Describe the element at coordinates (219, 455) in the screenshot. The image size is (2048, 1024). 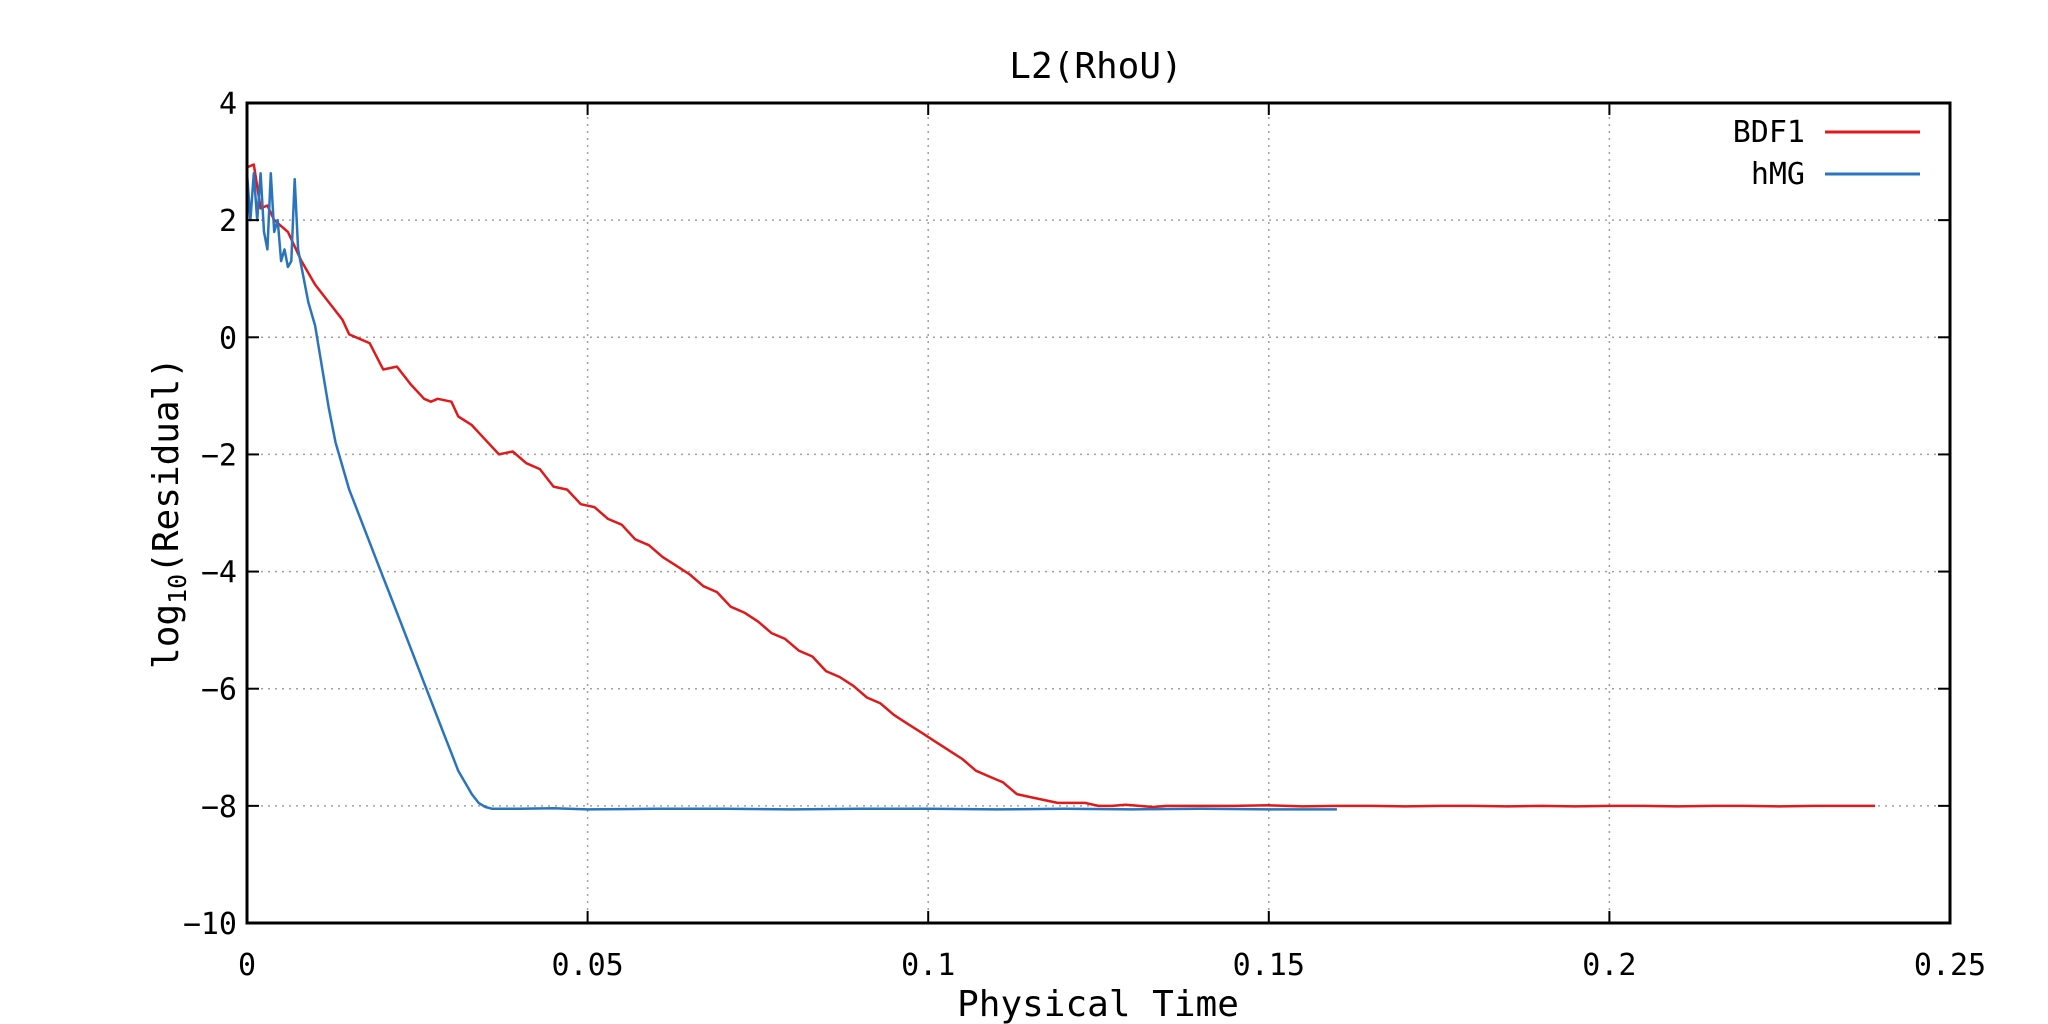
I see `y-tick-label: −2` at that location.